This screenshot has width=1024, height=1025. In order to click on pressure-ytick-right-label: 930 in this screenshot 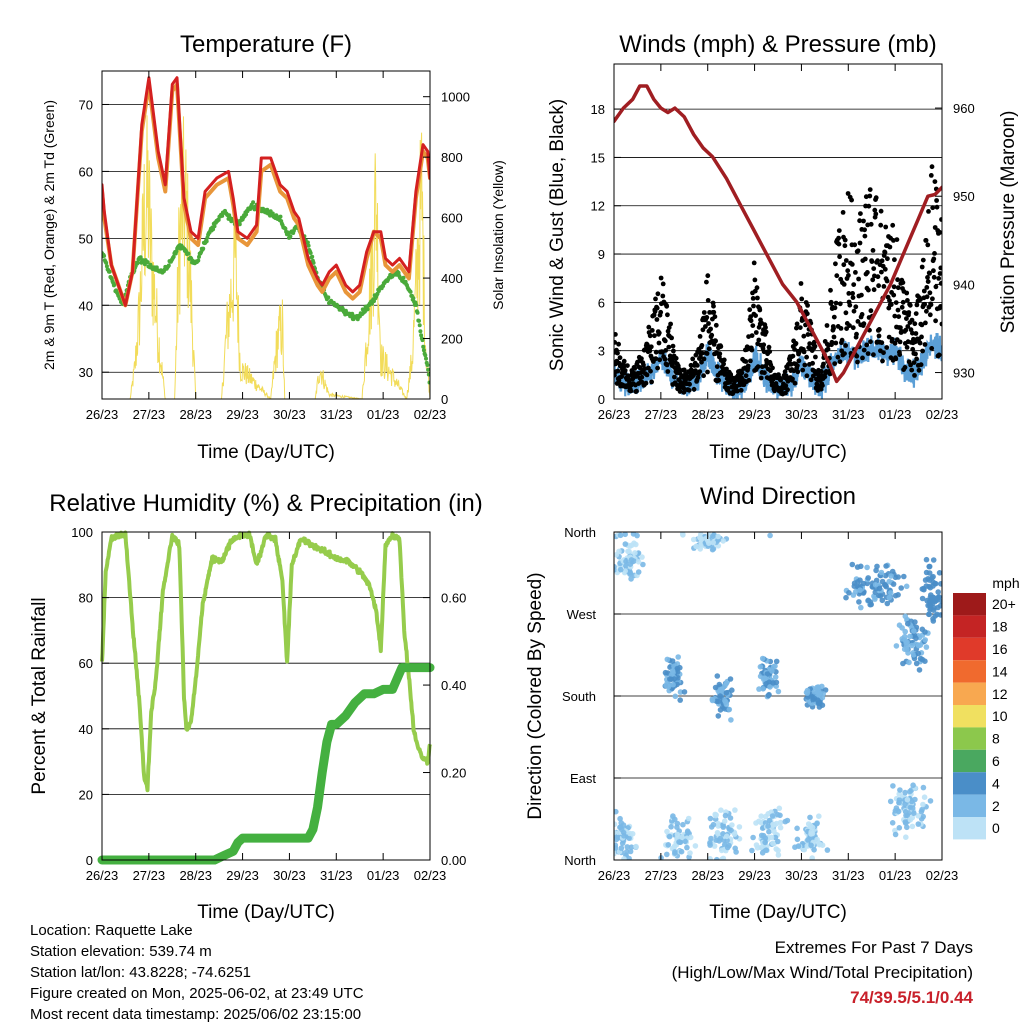, I will do `click(964, 373)`.